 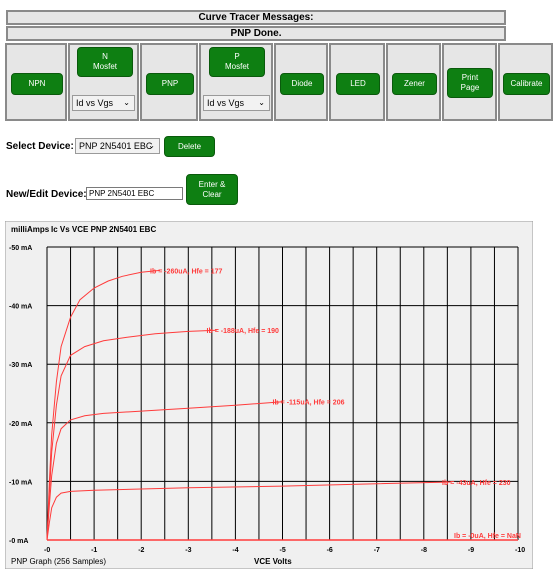 What do you see at coordinates (273, 561) in the screenshot?
I see `x-axis-label: VCE Volts` at bounding box center [273, 561].